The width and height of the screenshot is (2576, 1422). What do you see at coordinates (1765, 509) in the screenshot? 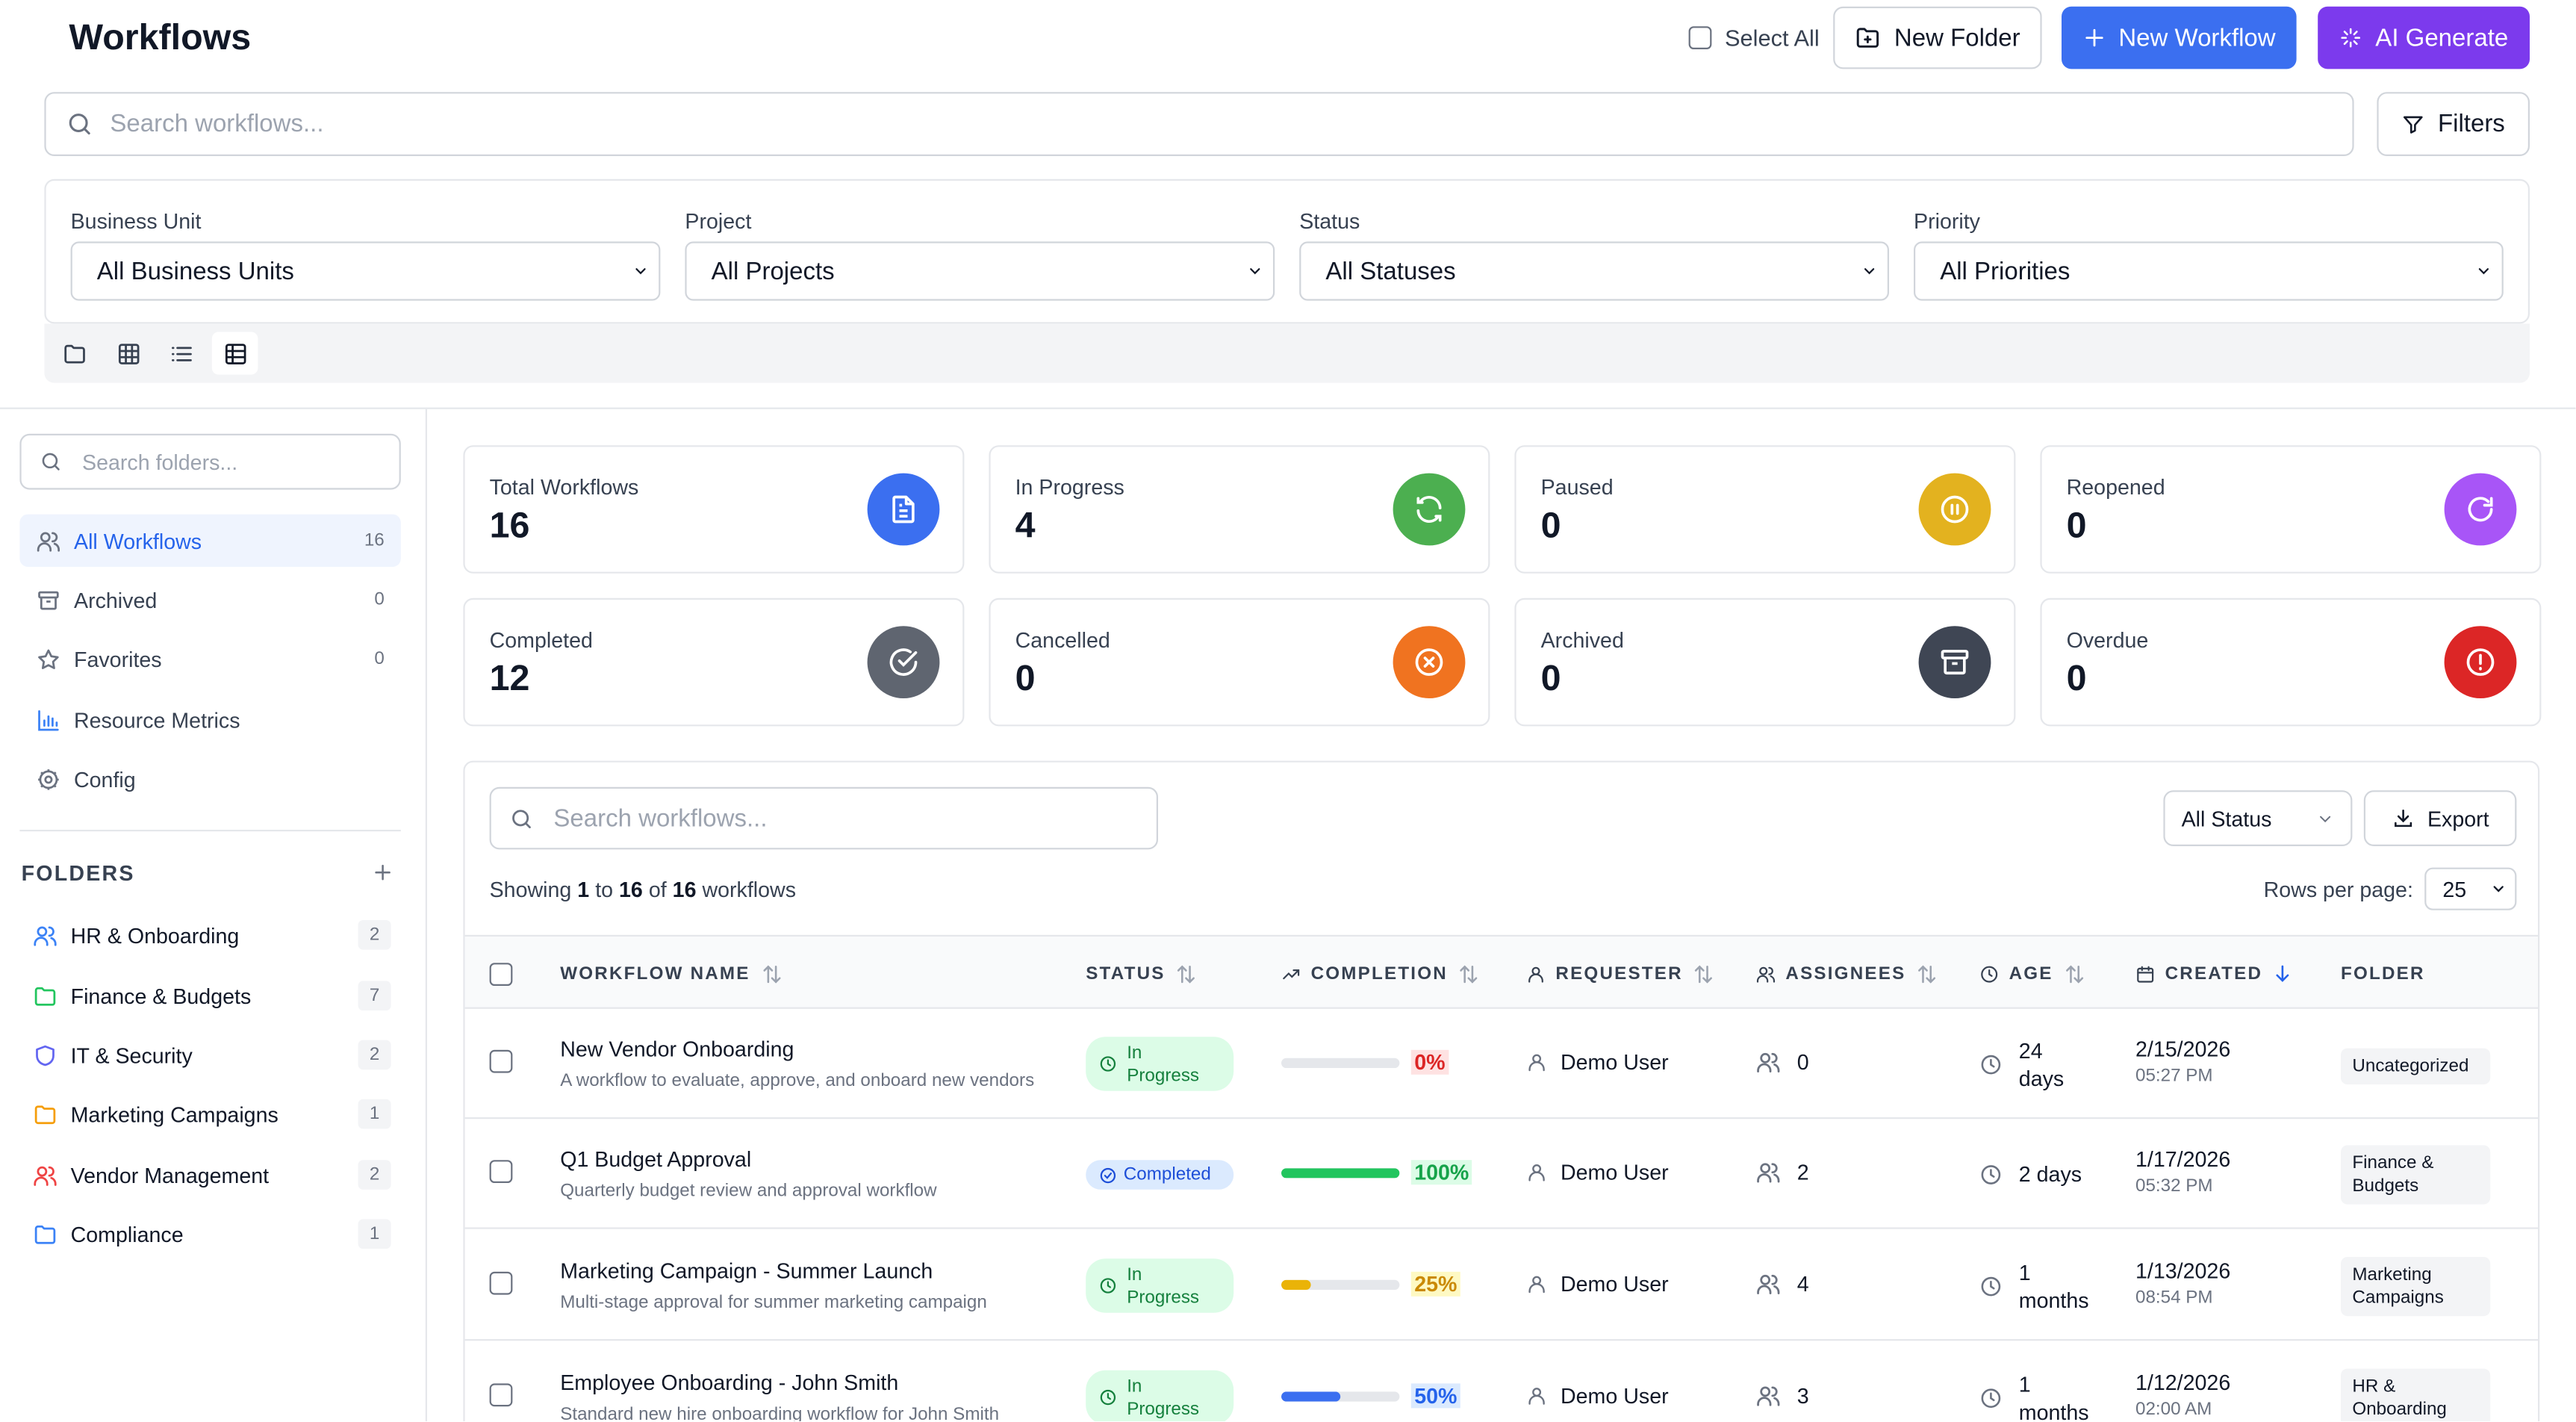
I see `stat-card-paused: Paused 0` at bounding box center [1765, 509].